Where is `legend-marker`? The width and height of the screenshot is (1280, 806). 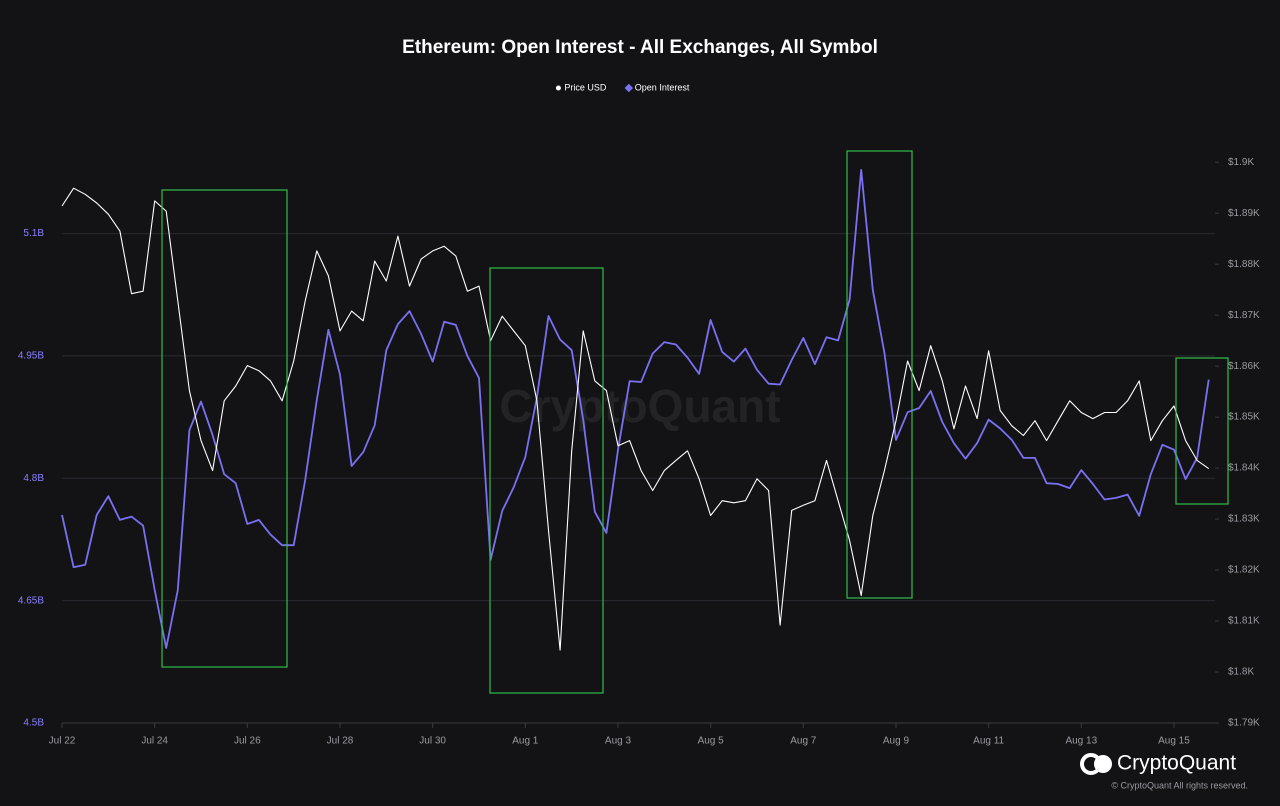 legend-marker is located at coordinates (558, 88).